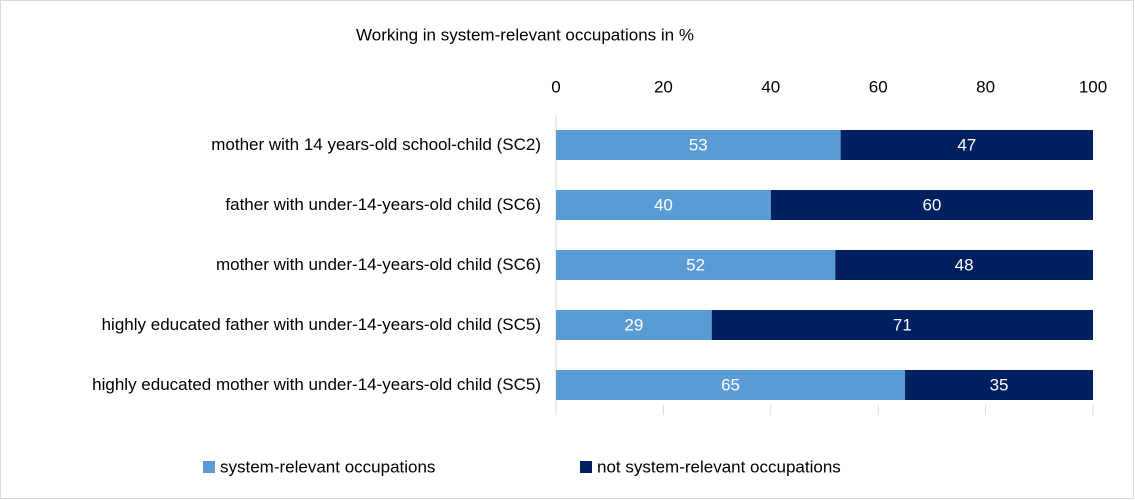 Image resolution: width=1135 pixels, height=500 pixels. I want to click on data-label: 71, so click(902, 324).